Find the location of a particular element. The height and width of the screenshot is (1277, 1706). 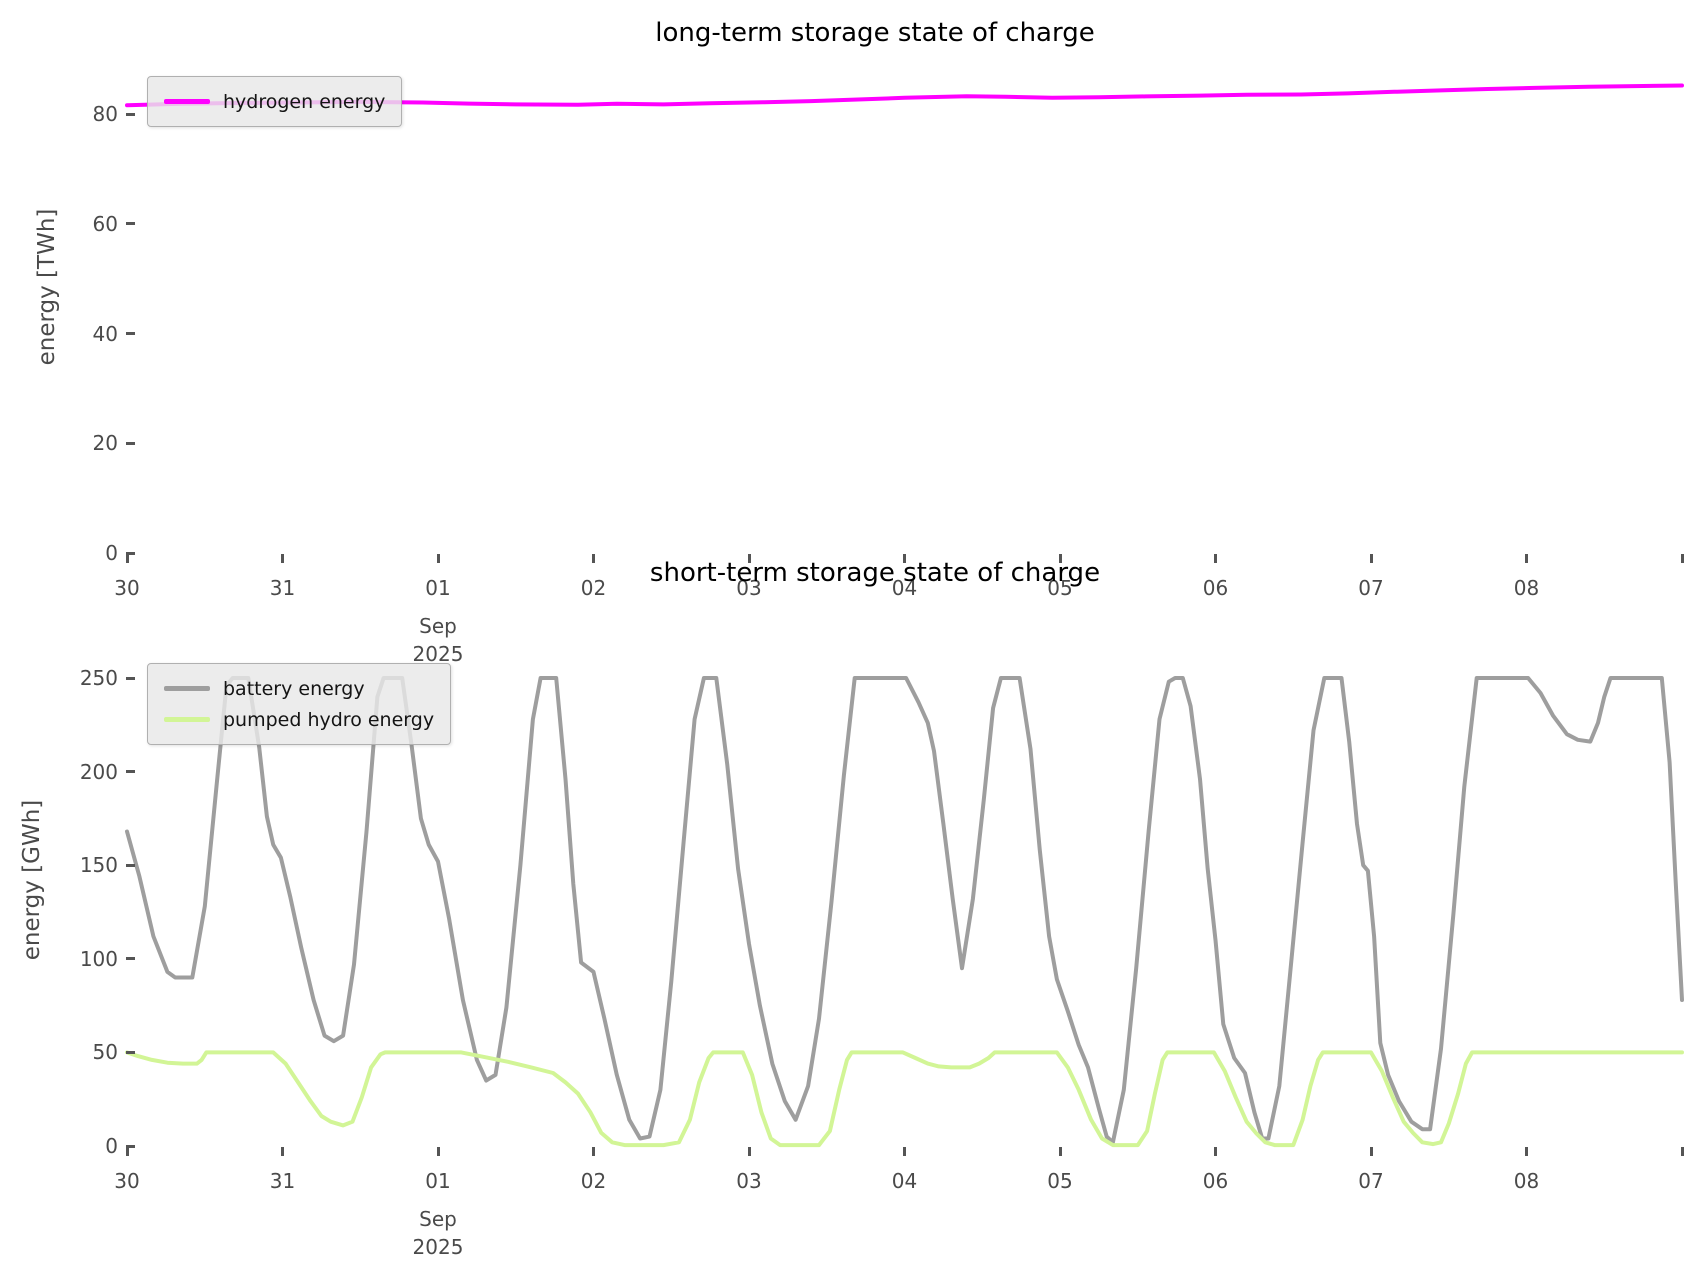

legend-row-pumped-hydro: pumped hydro energy is located at coordinates (299, 719).